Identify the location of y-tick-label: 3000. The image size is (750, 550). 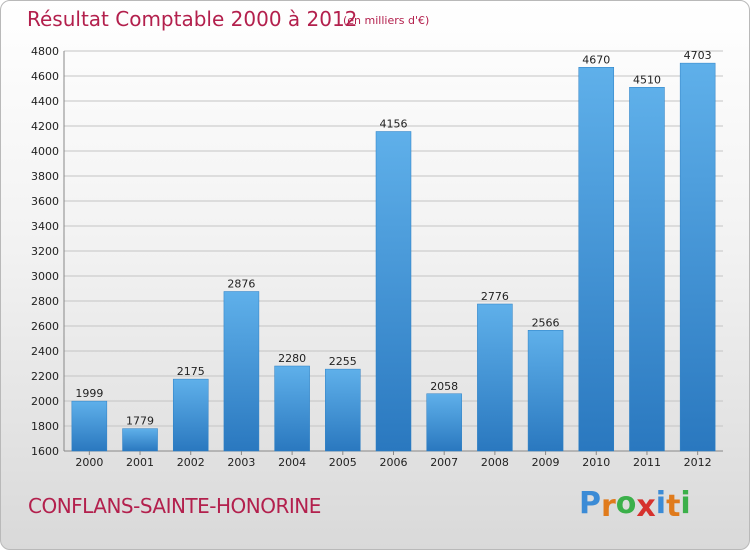
(45, 276).